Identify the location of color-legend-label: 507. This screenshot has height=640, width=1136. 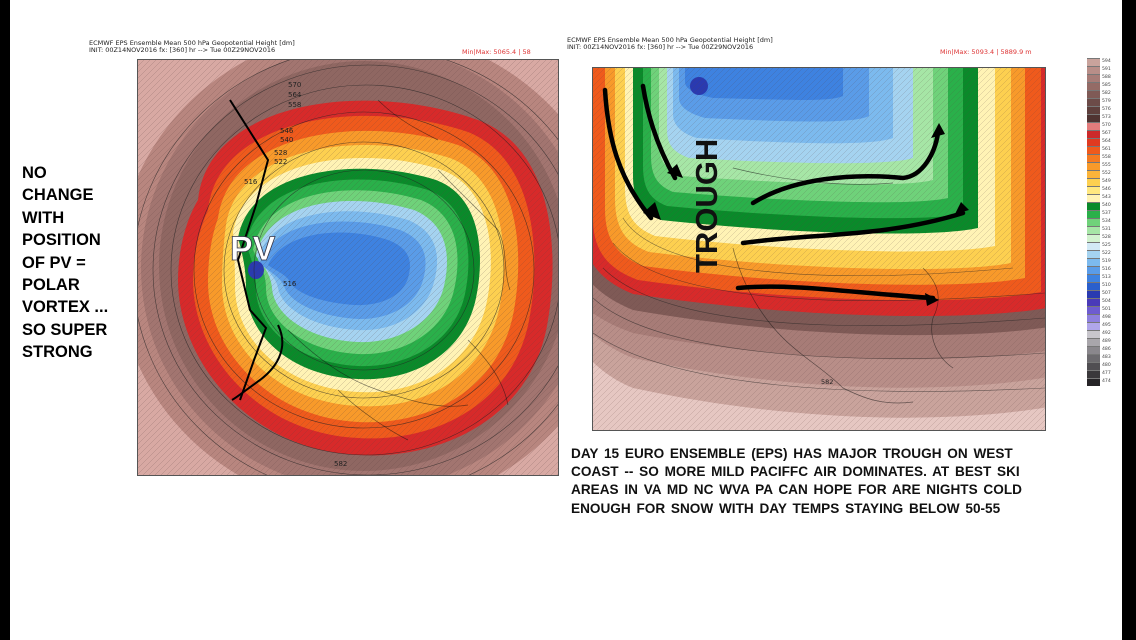
(1106, 293).